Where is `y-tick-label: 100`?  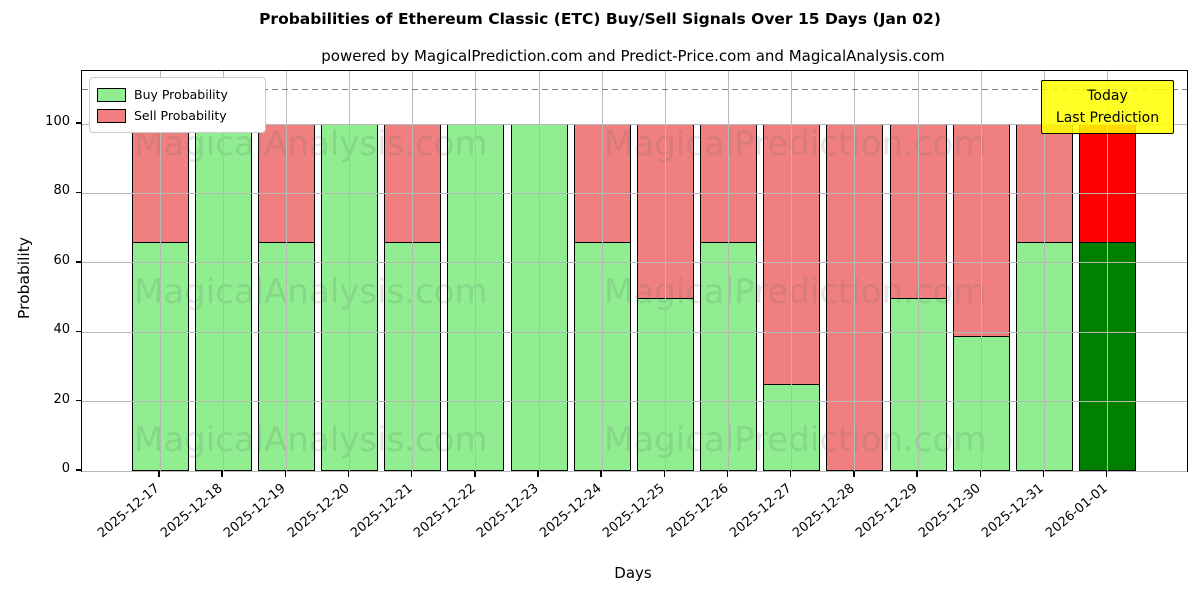
y-tick-label: 100 is located at coordinates (57, 122).